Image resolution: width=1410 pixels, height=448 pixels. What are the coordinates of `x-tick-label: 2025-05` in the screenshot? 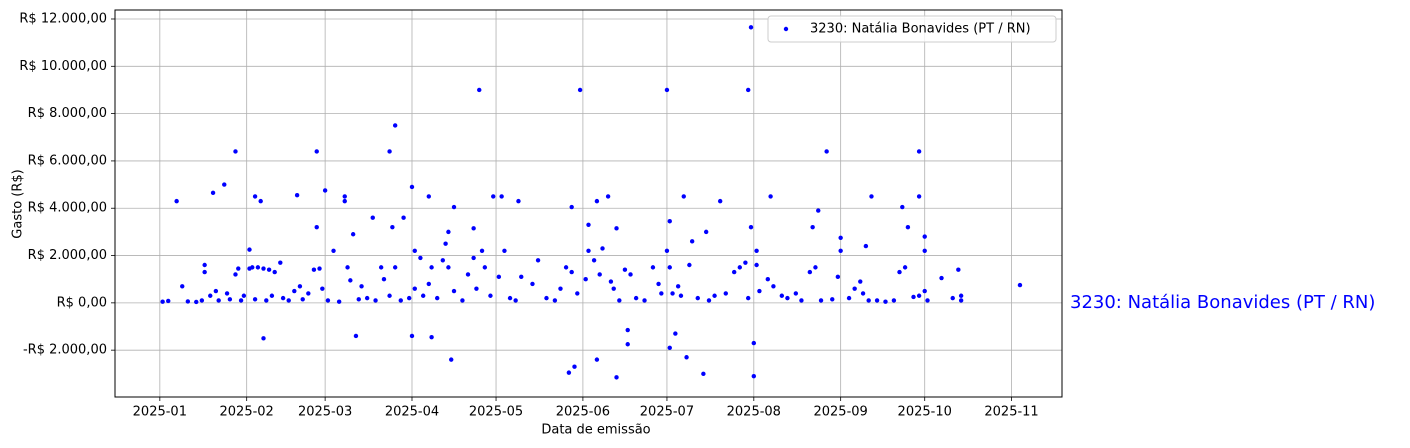 It's located at (496, 412).